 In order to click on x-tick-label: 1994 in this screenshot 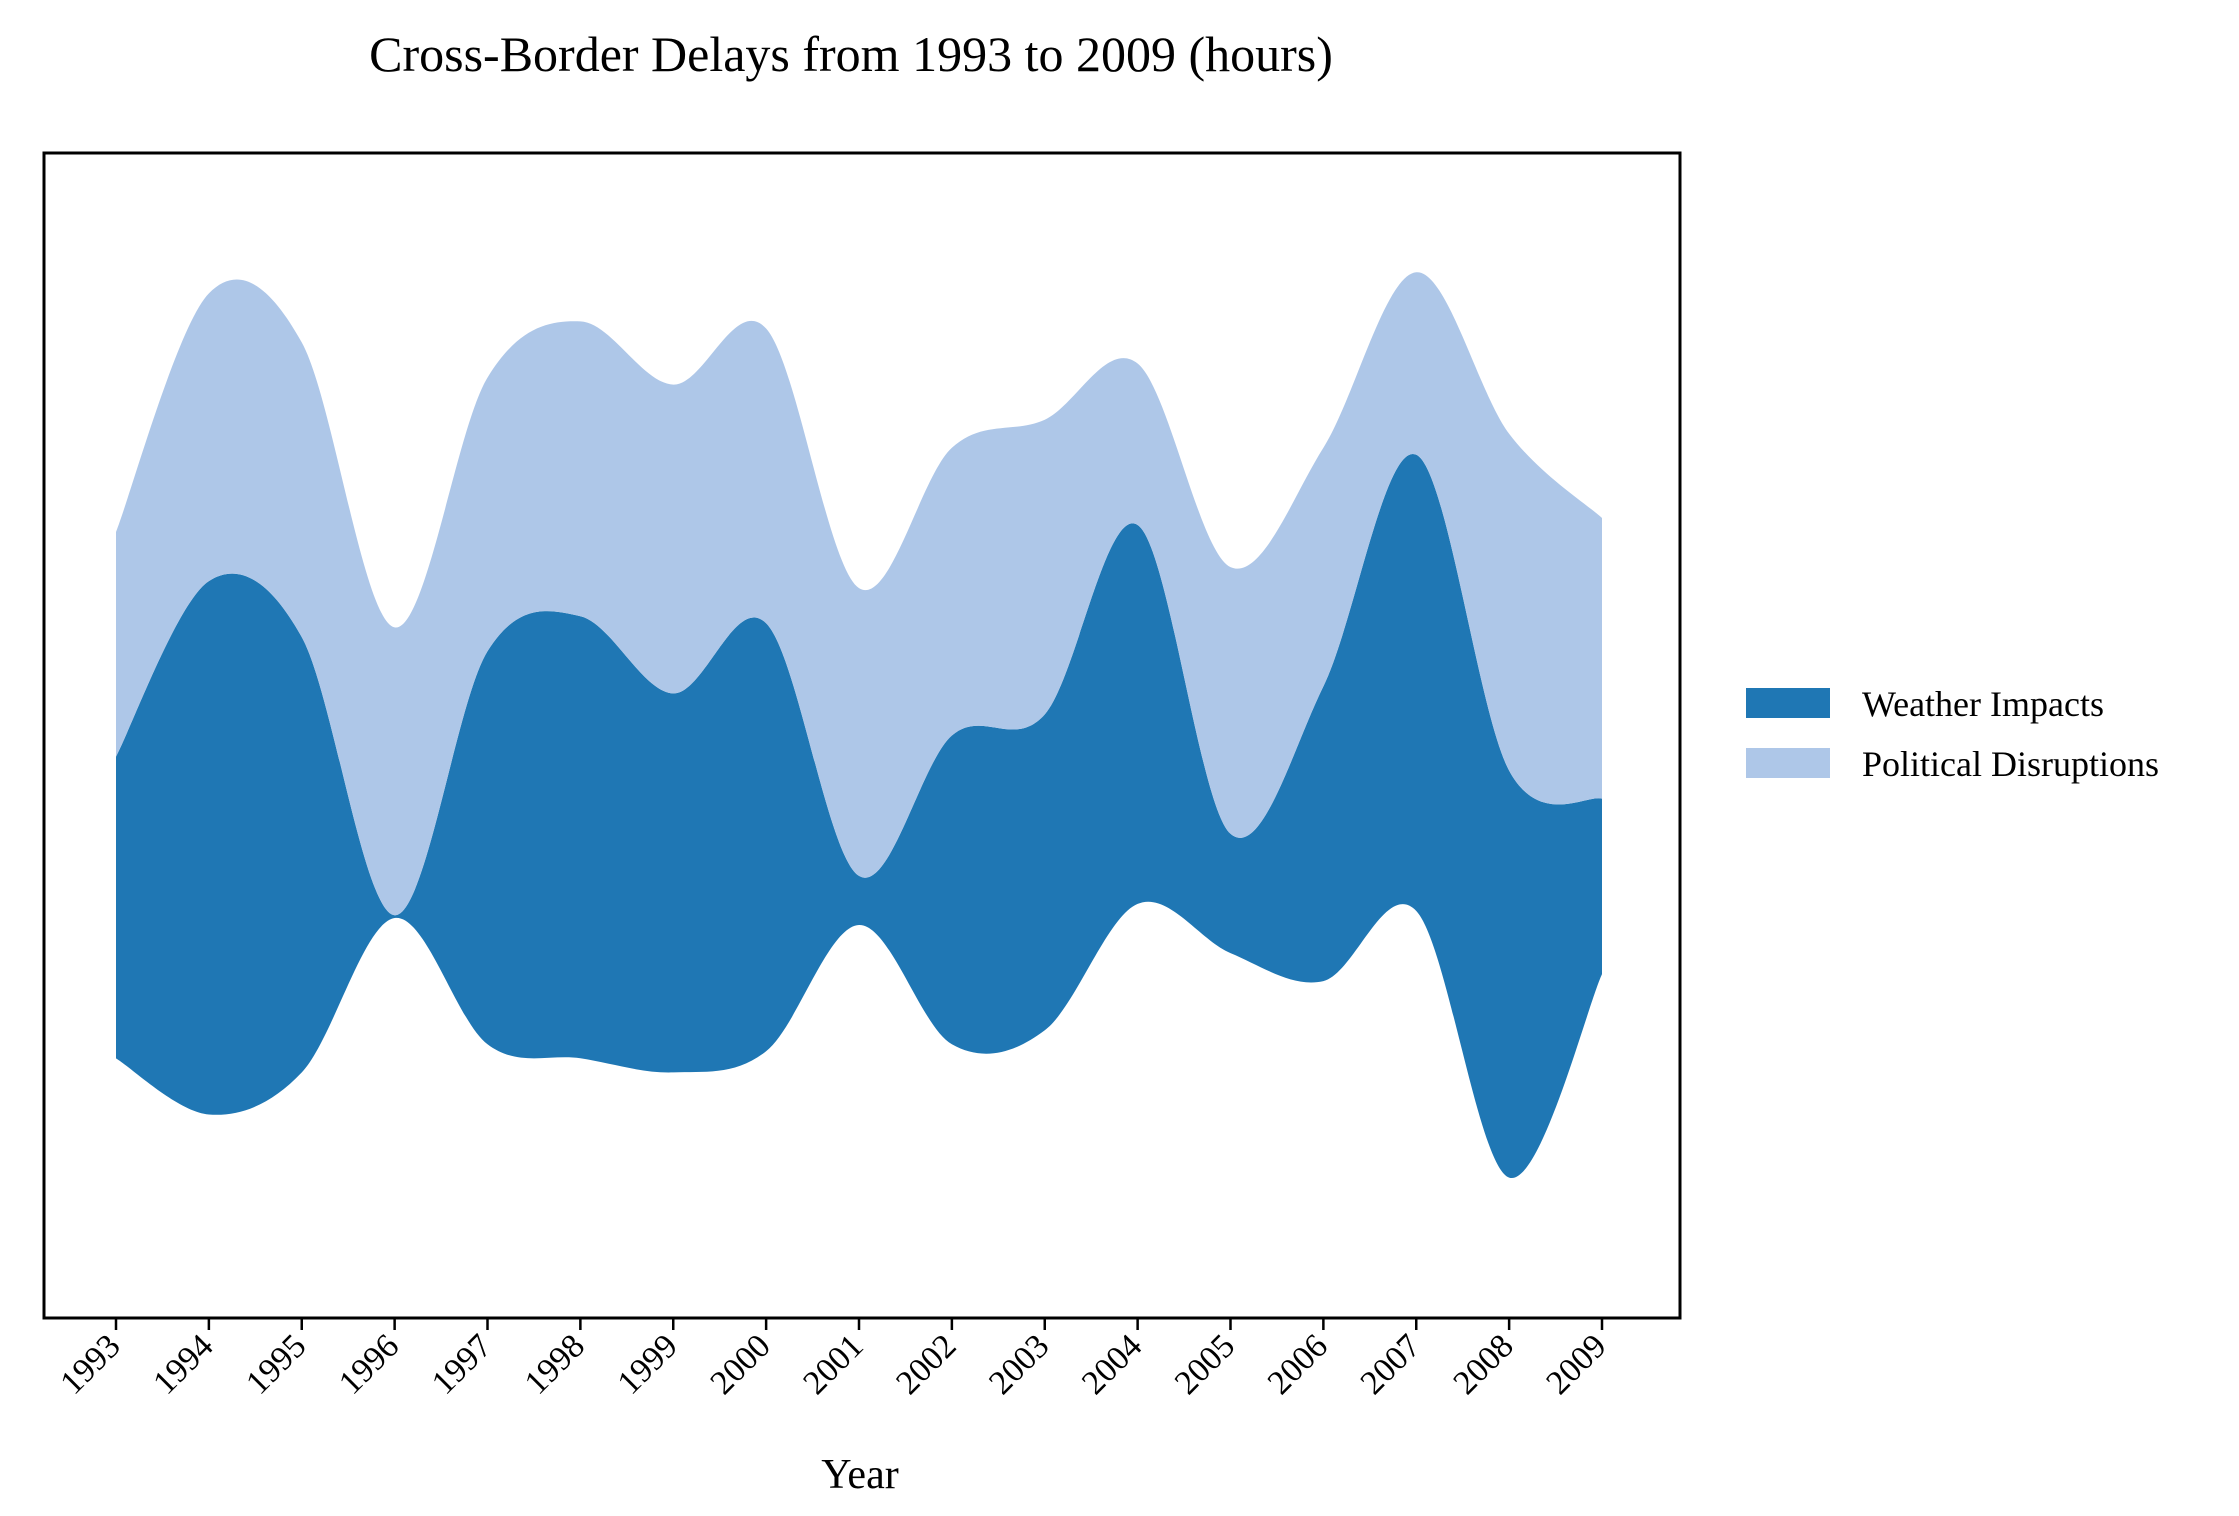, I will do `click(183, 1364)`.